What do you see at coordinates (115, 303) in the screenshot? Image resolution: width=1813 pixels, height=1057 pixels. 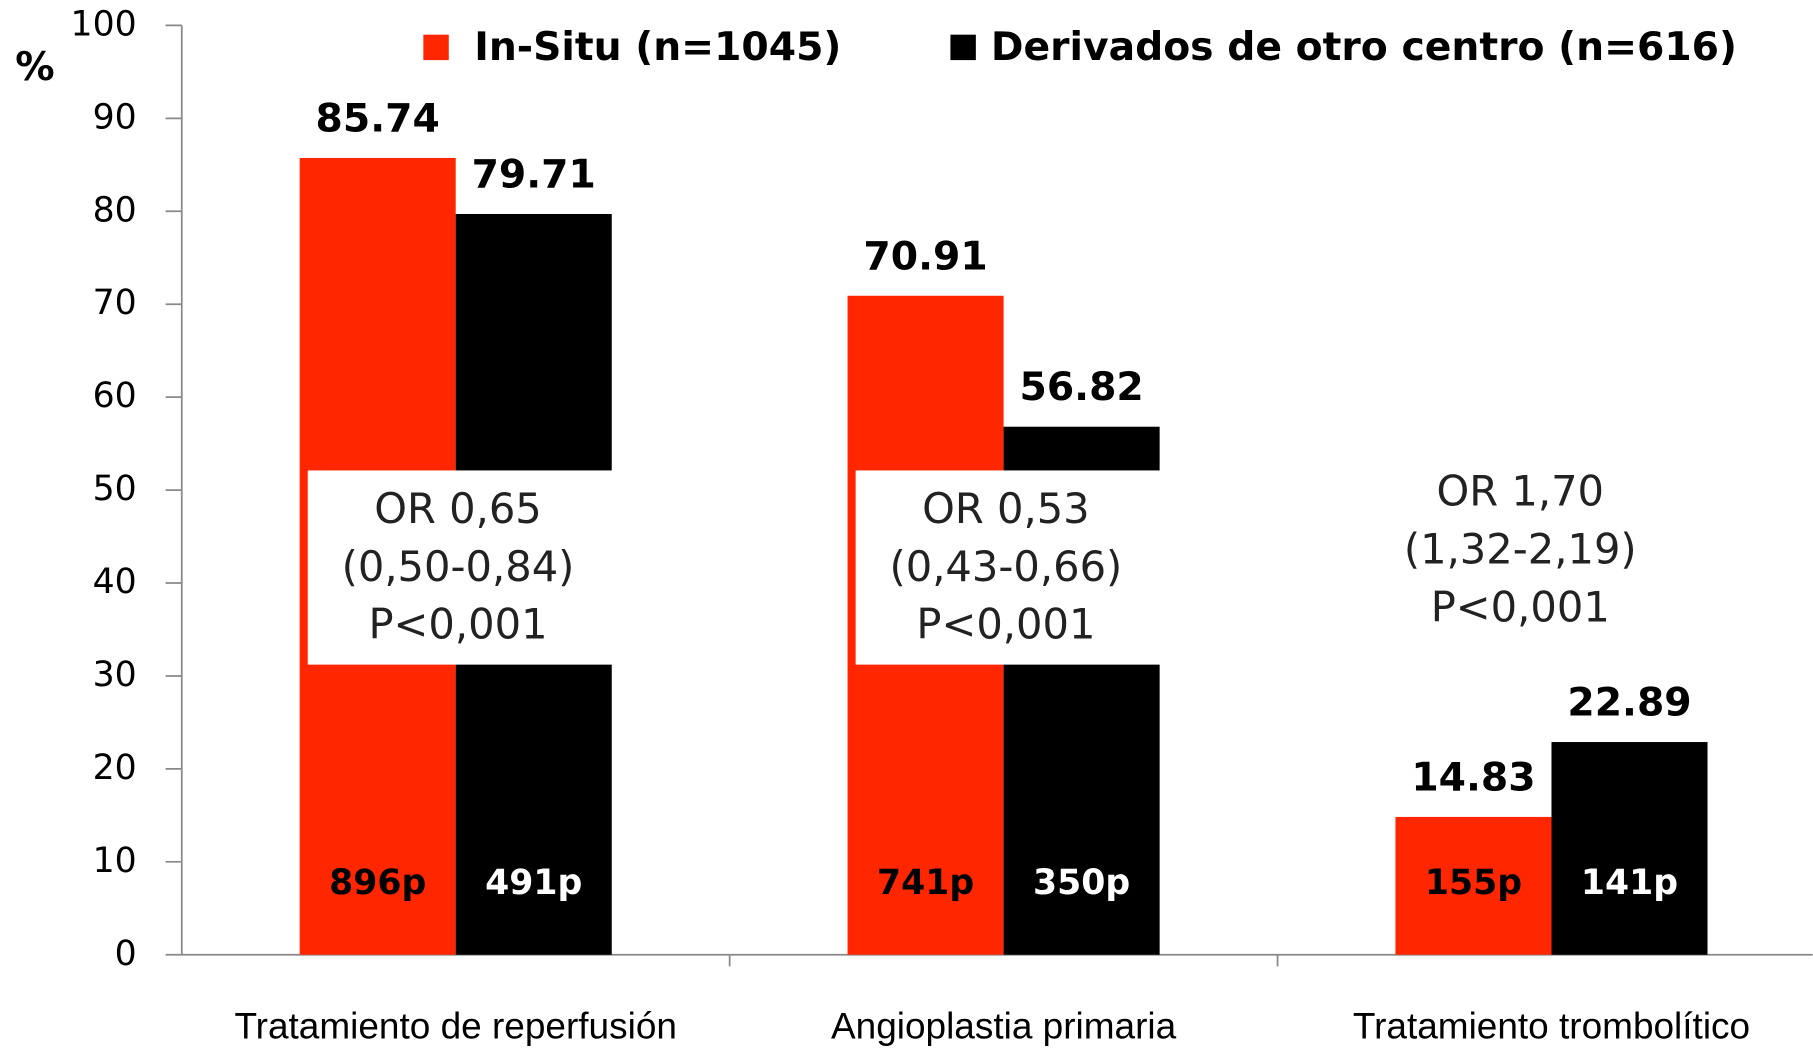 I see `y-tick-label: 70` at bounding box center [115, 303].